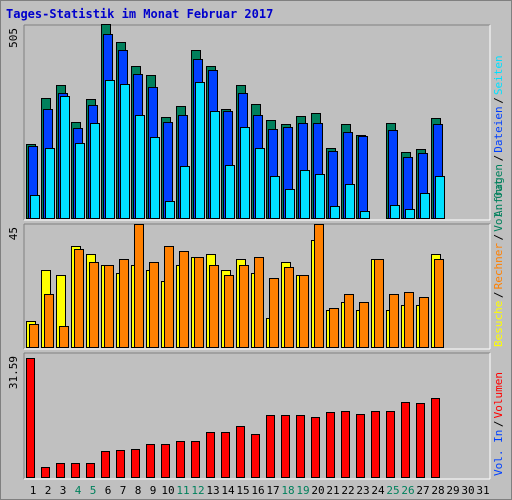 The image size is (512, 500). Describe the element at coordinates (498, 453) in the screenshot. I see `legend-vol-in: Vol. In` at that location.